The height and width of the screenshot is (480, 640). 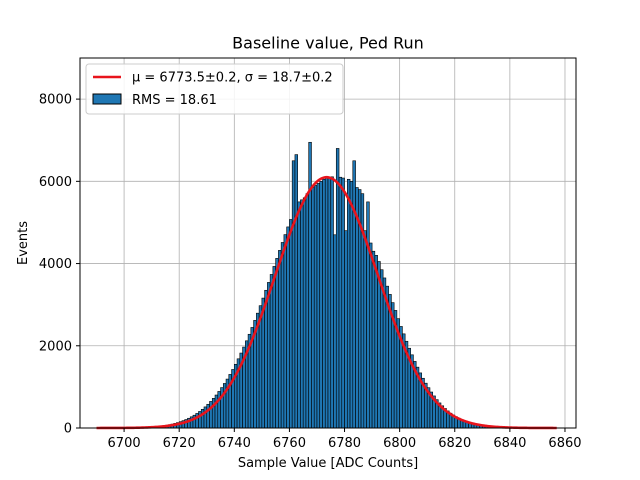 What do you see at coordinates (107, 99) in the screenshot?
I see `legend-histogram-swatch` at bounding box center [107, 99].